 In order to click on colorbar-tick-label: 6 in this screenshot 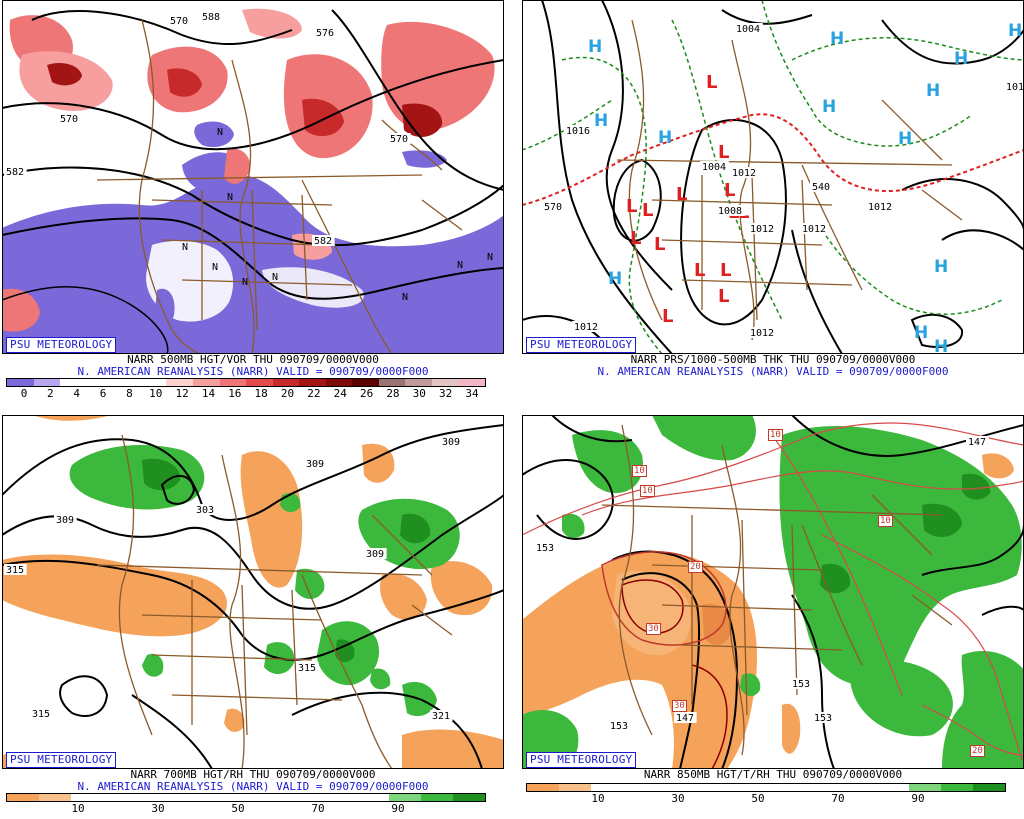, I will do `click(103, 393)`.